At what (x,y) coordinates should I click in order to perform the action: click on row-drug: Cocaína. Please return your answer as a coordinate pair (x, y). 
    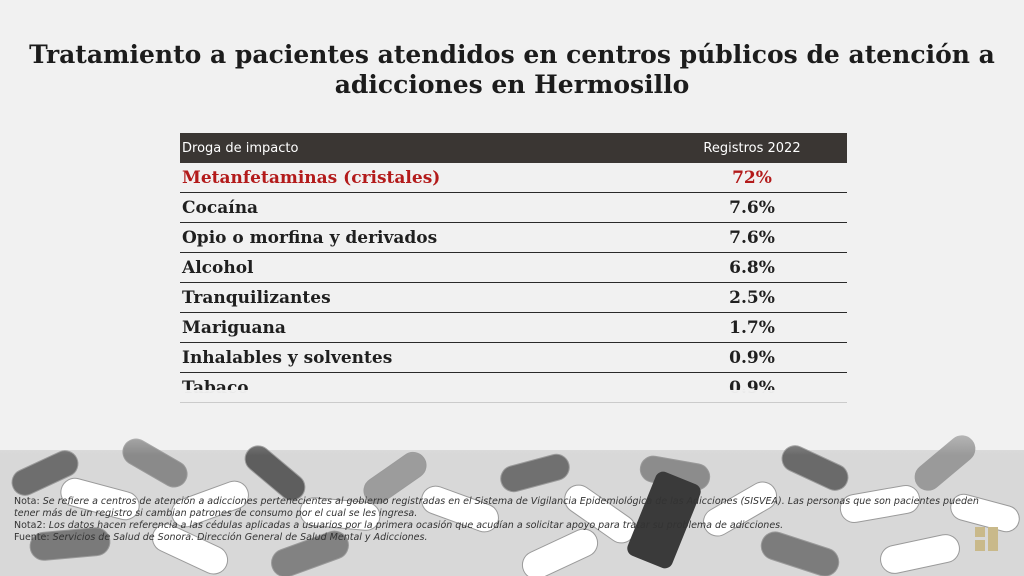
    Looking at the image, I should click on (220, 207).